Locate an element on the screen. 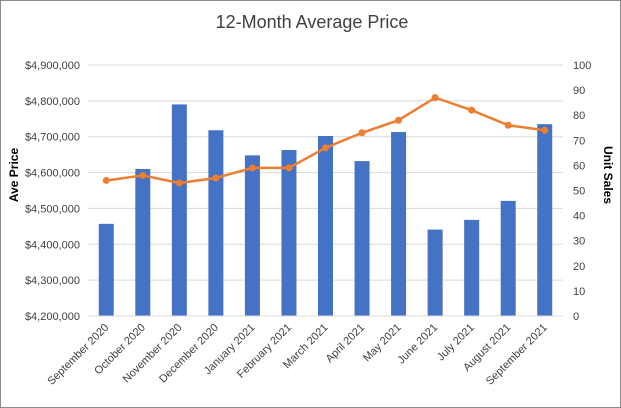 The height and width of the screenshot is (408, 621). y2-tick-label: 20 is located at coordinates (579, 267).